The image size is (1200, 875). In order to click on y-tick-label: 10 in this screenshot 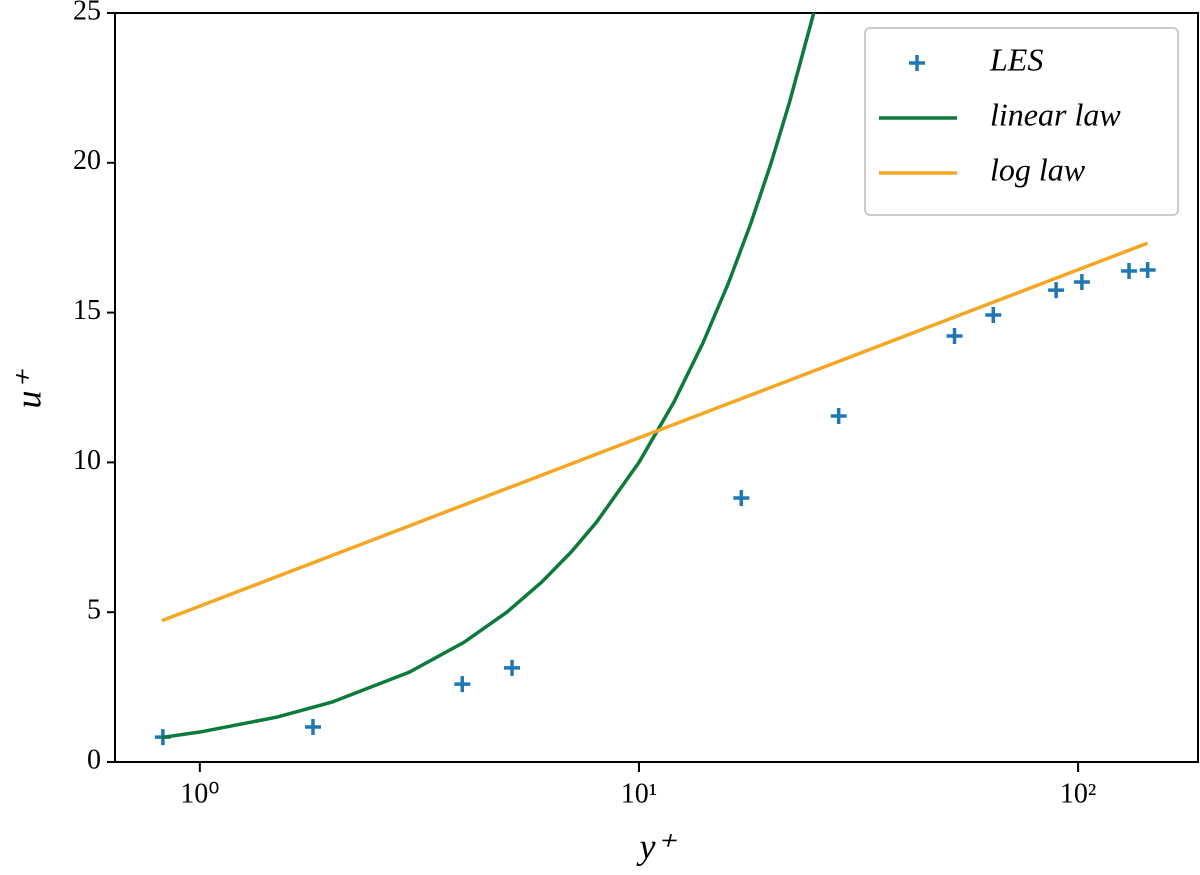, I will do `click(87, 460)`.